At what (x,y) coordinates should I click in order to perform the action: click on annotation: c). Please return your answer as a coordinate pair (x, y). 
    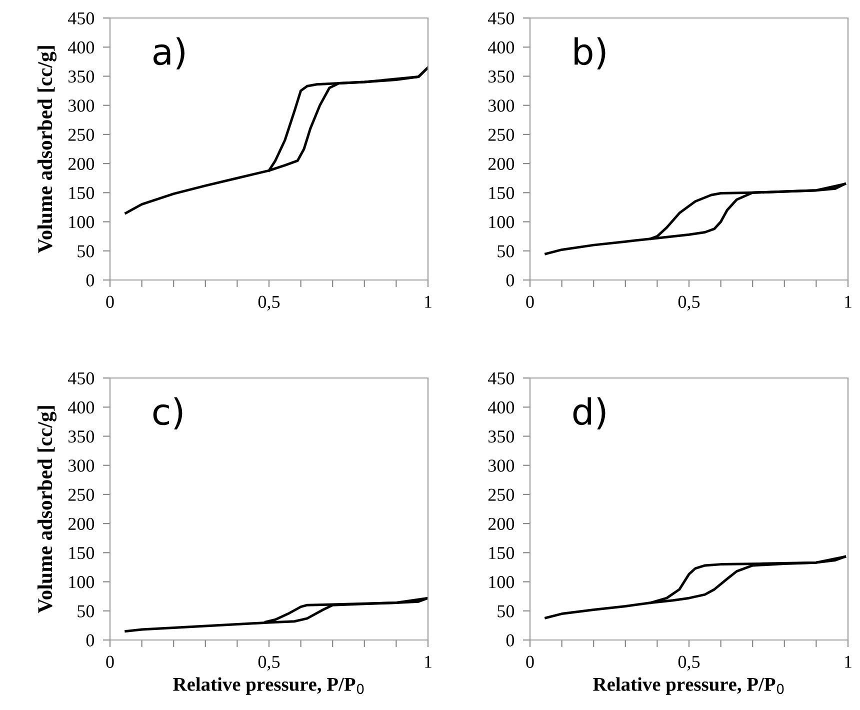
    Looking at the image, I should click on (167, 413).